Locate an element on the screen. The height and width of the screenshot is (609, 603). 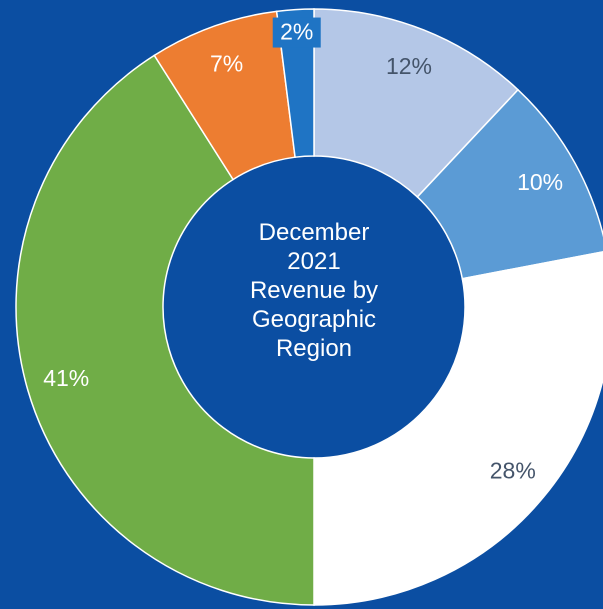
data-label: 7% is located at coordinates (226, 63).